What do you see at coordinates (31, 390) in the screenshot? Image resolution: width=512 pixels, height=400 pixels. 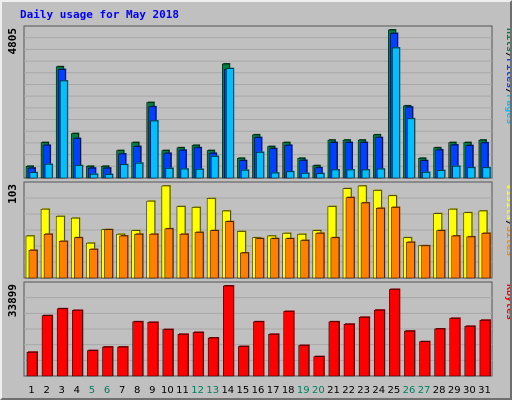 I see `x-tick-day-1: 1` at bounding box center [31, 390].